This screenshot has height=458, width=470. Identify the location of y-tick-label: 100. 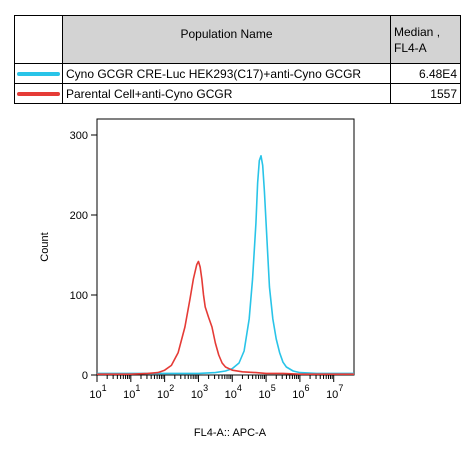
(79, 296).